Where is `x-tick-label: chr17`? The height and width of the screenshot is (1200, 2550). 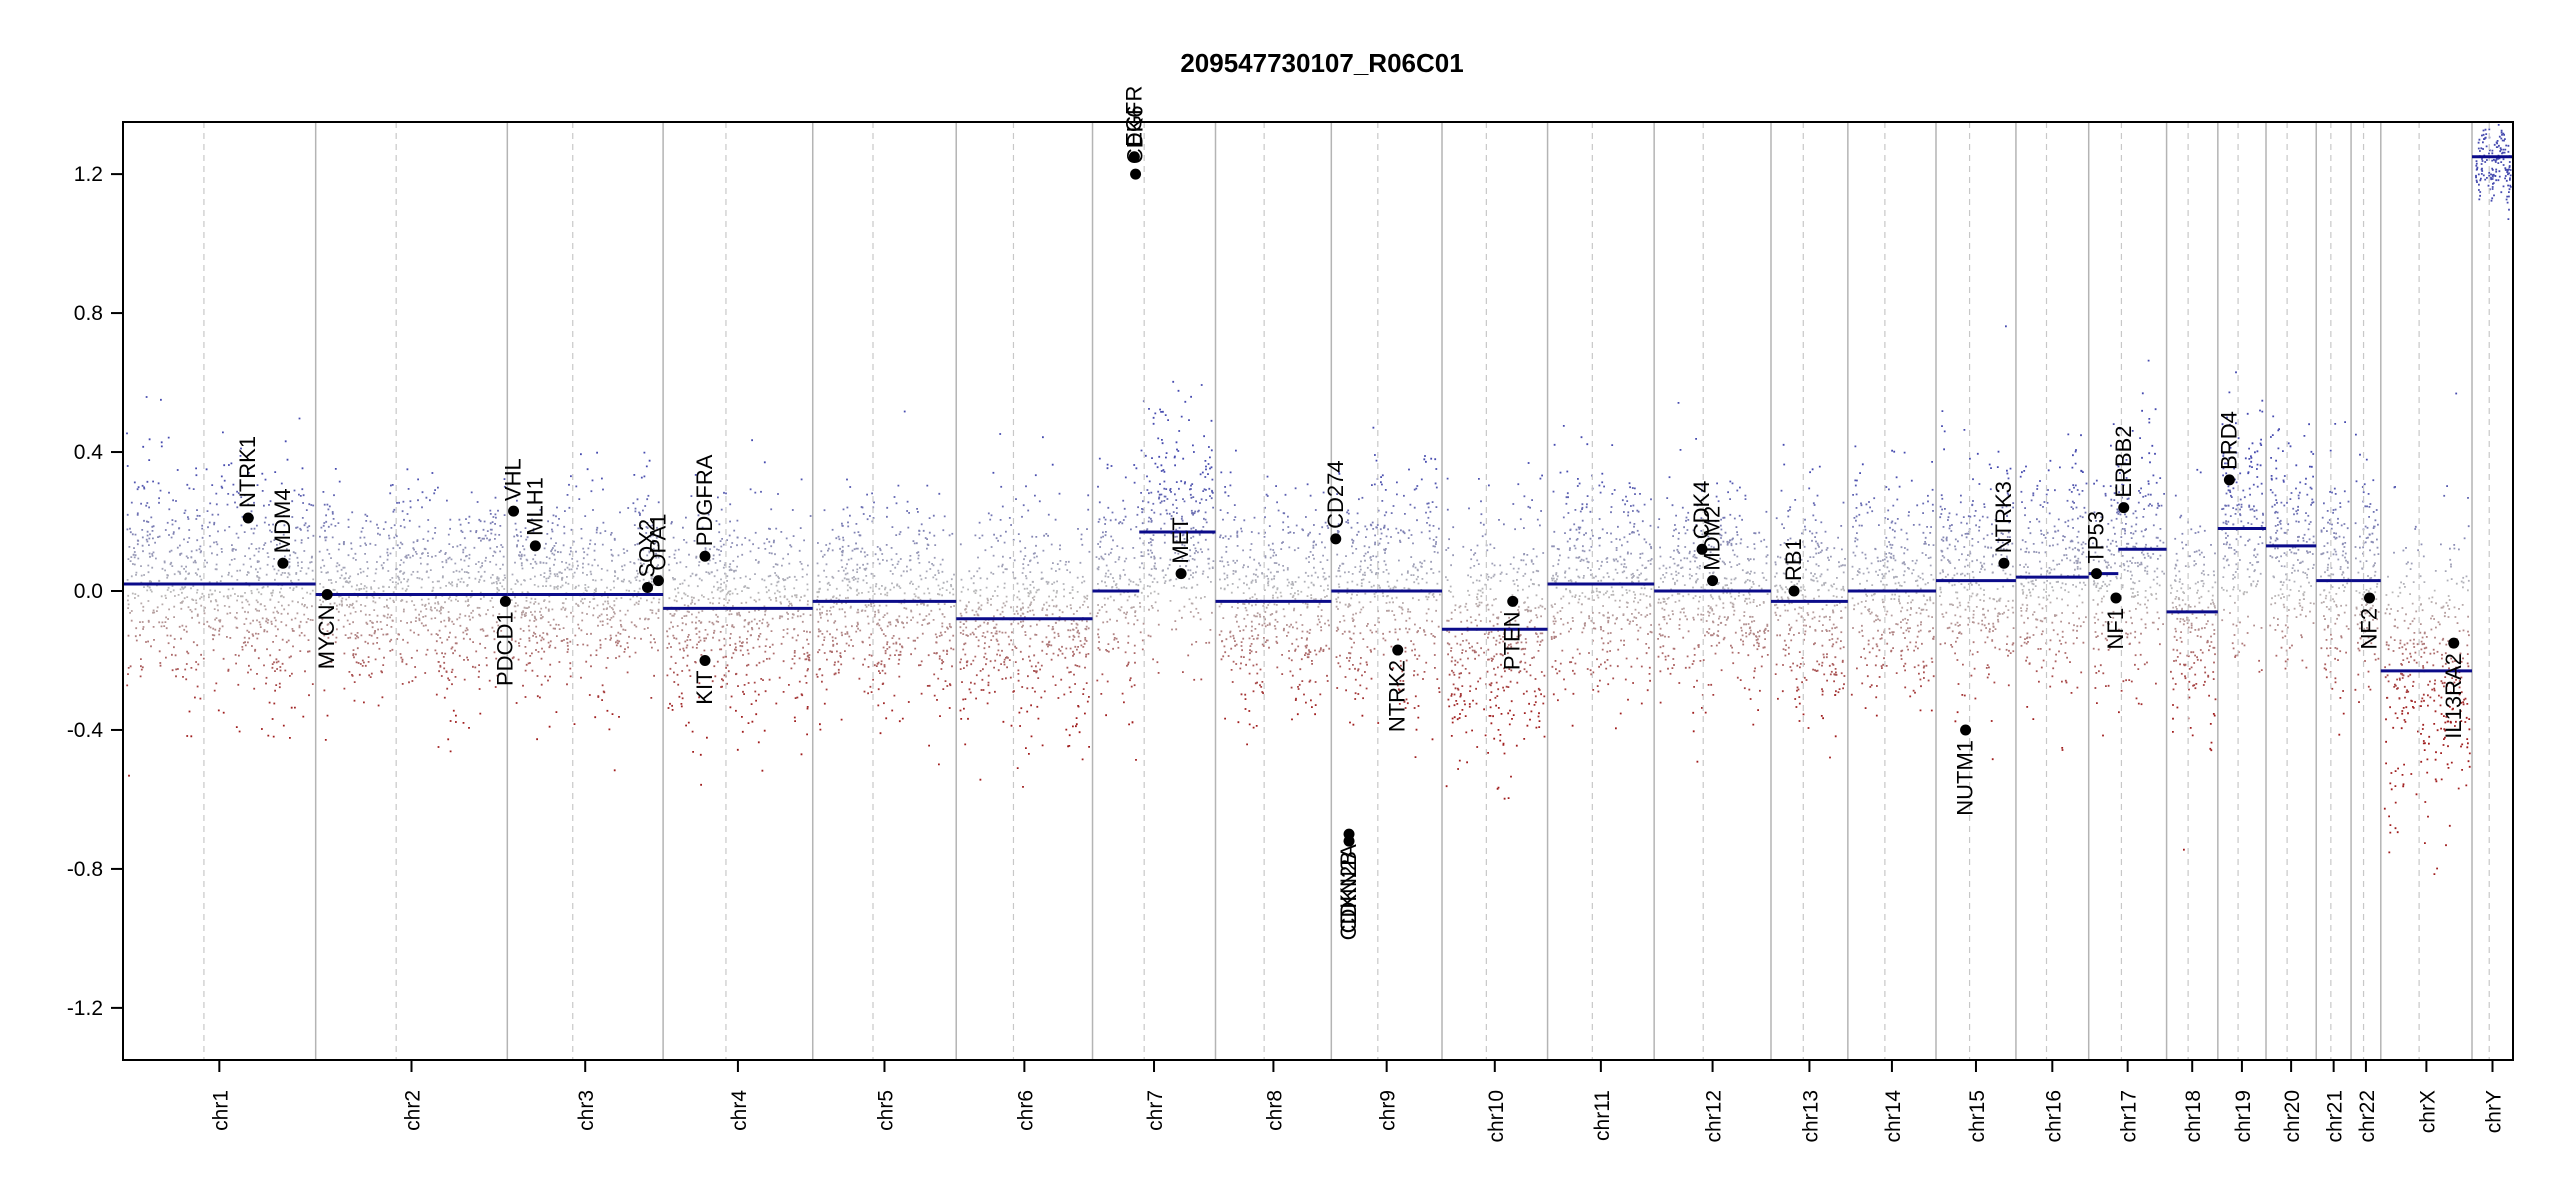 x-tick-label: chr17 is located at coordinates (2129, 1116).